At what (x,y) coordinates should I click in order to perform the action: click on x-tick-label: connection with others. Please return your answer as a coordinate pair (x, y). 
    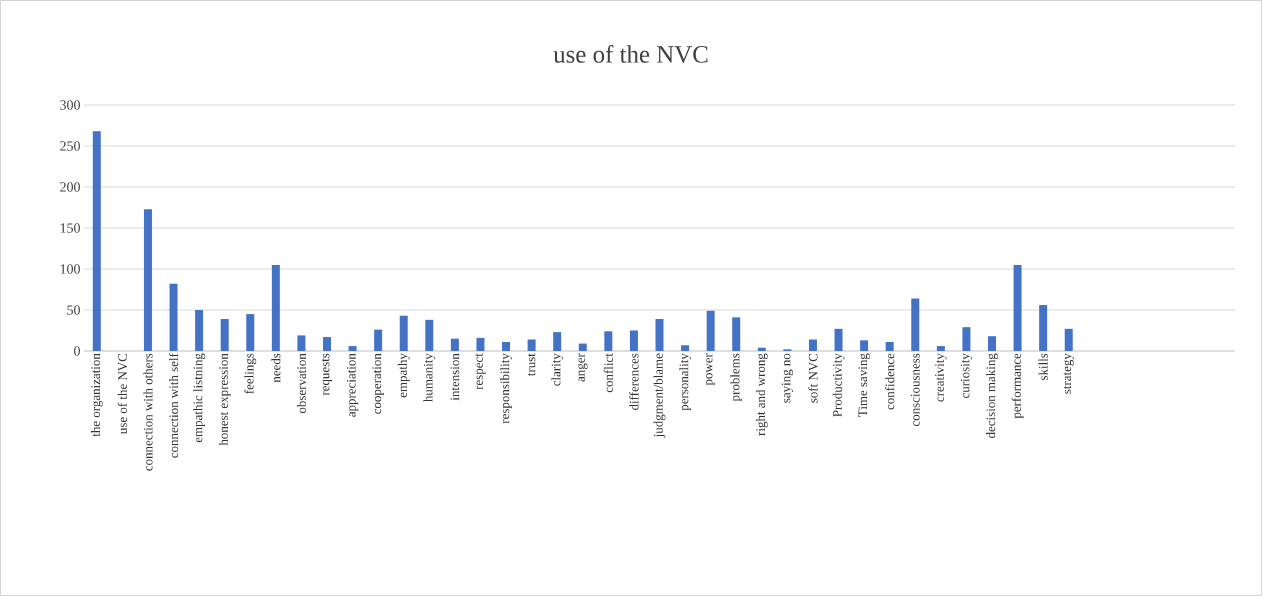
    Looking at the image, I should click on (148, 412).